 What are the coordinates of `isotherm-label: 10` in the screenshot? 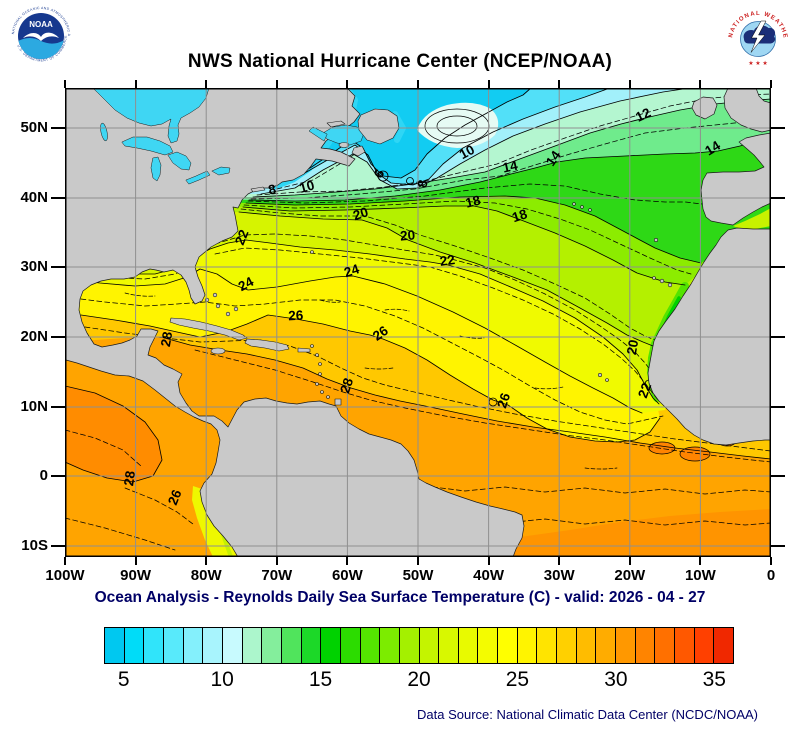 It's located at (307, 186).